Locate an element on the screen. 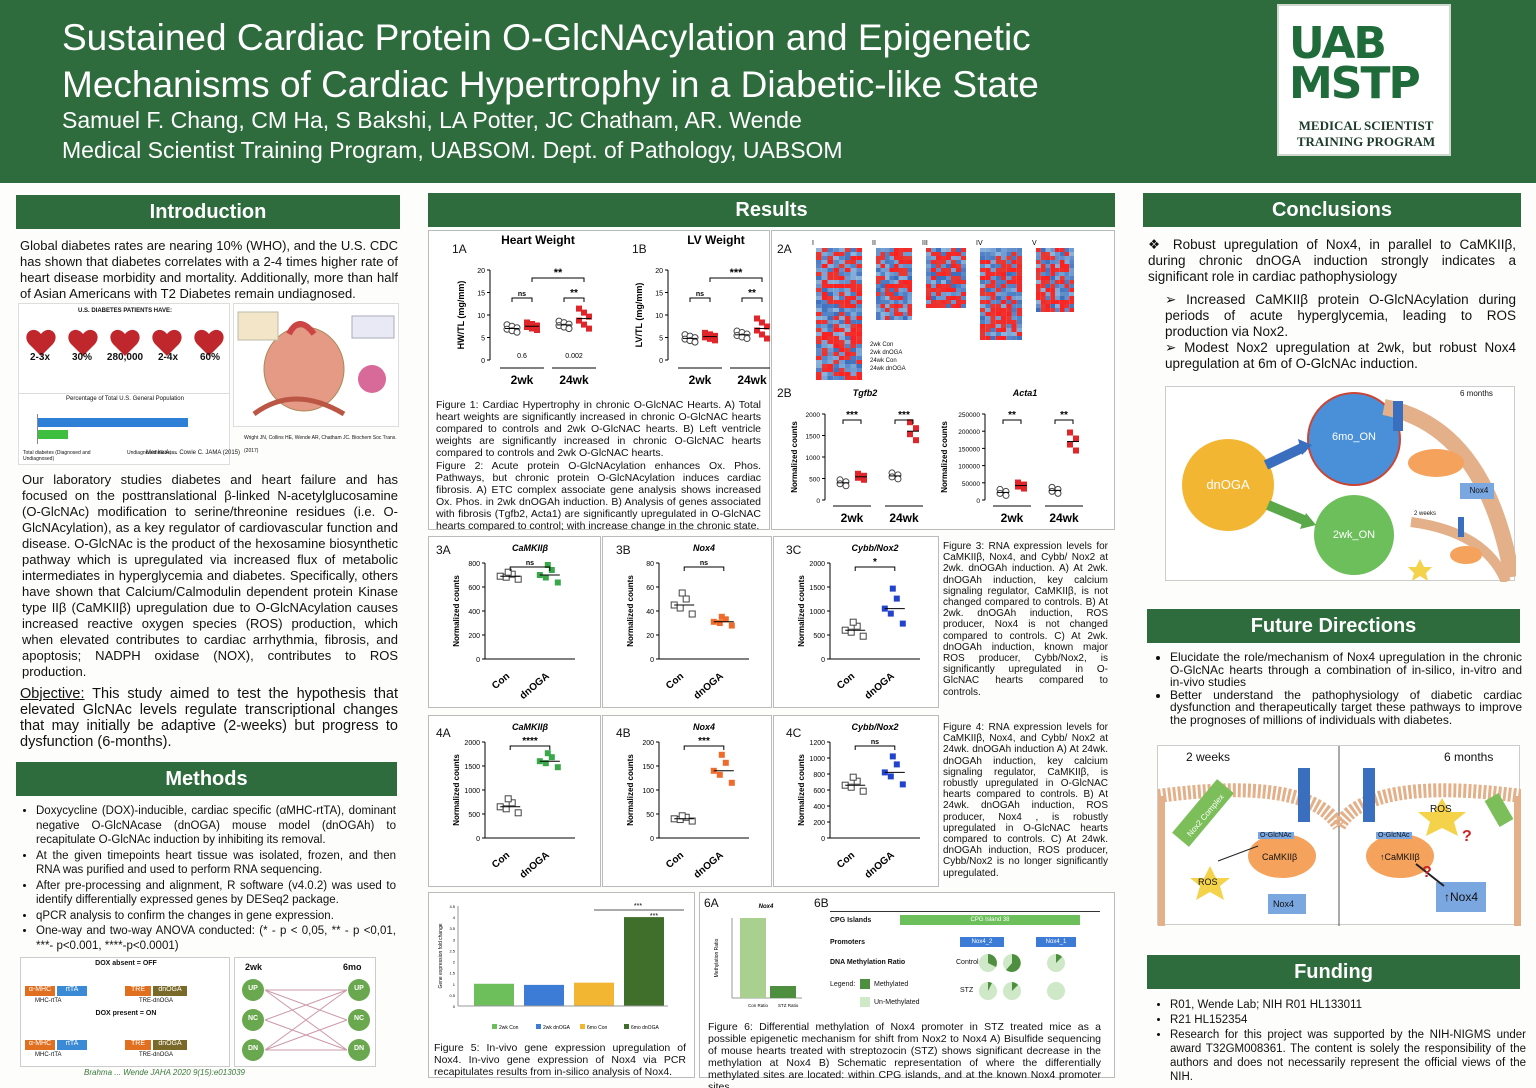  significance-label: ns is located at coordinates (875, 742).